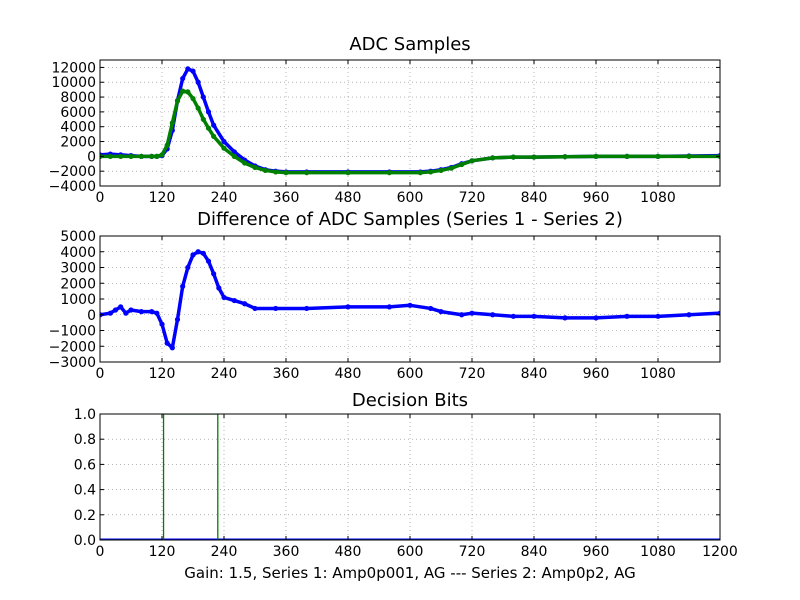  I want to click on y-tick-label: 0.2, so click(85, 516).